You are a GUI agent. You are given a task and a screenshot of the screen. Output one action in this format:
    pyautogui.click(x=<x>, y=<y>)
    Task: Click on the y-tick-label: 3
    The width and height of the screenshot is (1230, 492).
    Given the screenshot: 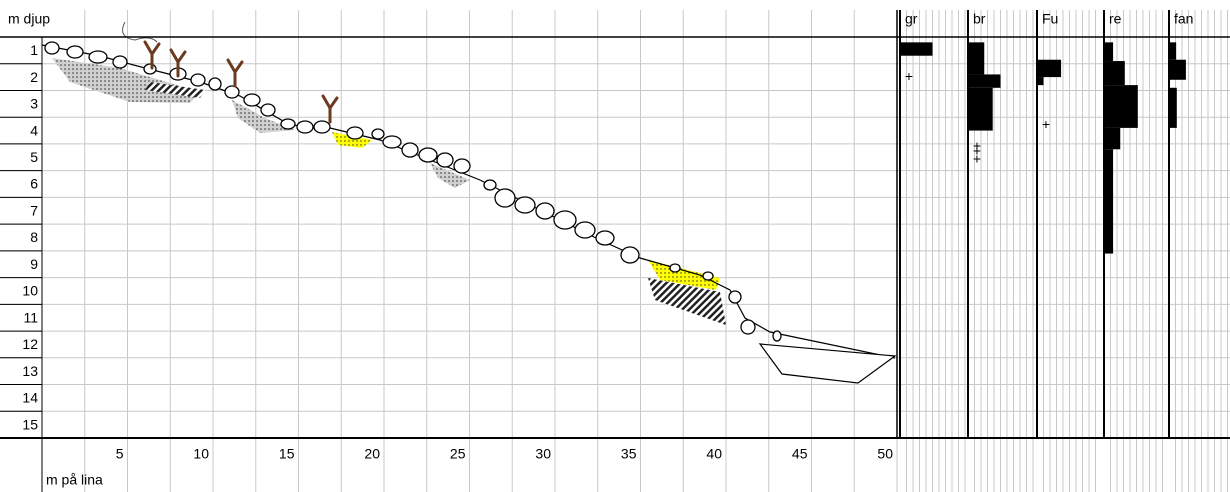 What is the action you would take?
    pyautogui.click(x=34, y=104)
    